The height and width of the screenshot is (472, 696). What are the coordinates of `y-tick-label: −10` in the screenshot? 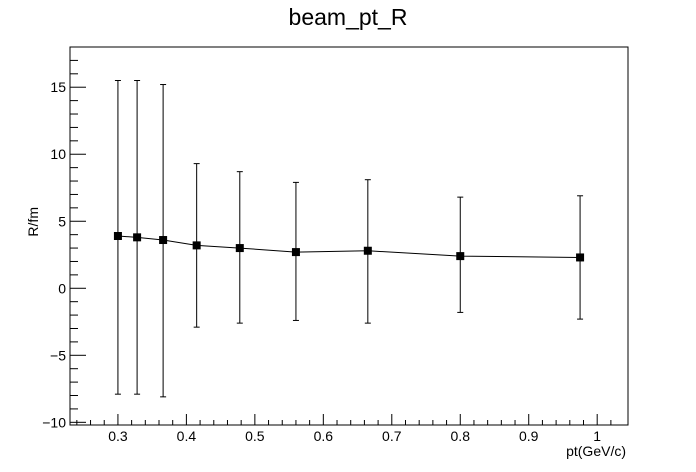 It's located at (54, 422).